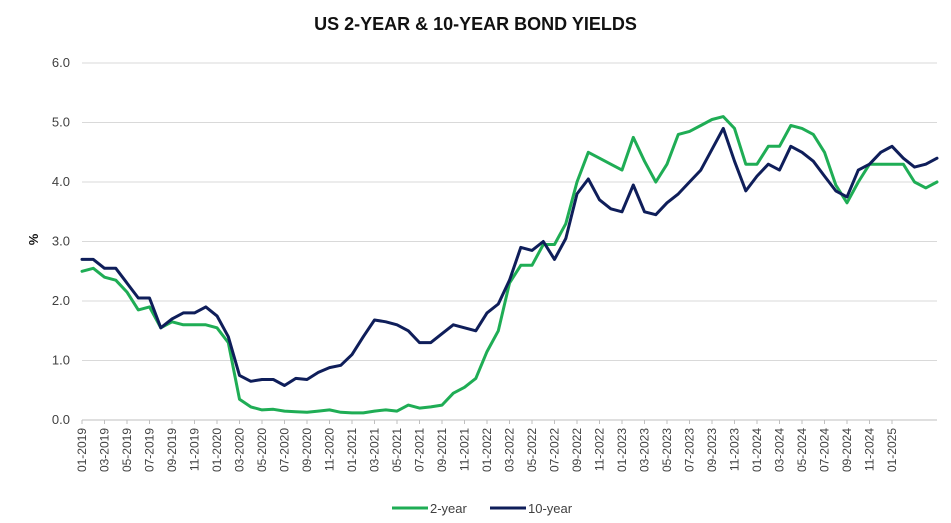 Image resolution: width=951 pixels, height=523 pixels. Describe the element at coordinates (449, 508) in the screenshot. I see `legend-label-2-year: 2-year` at that location.